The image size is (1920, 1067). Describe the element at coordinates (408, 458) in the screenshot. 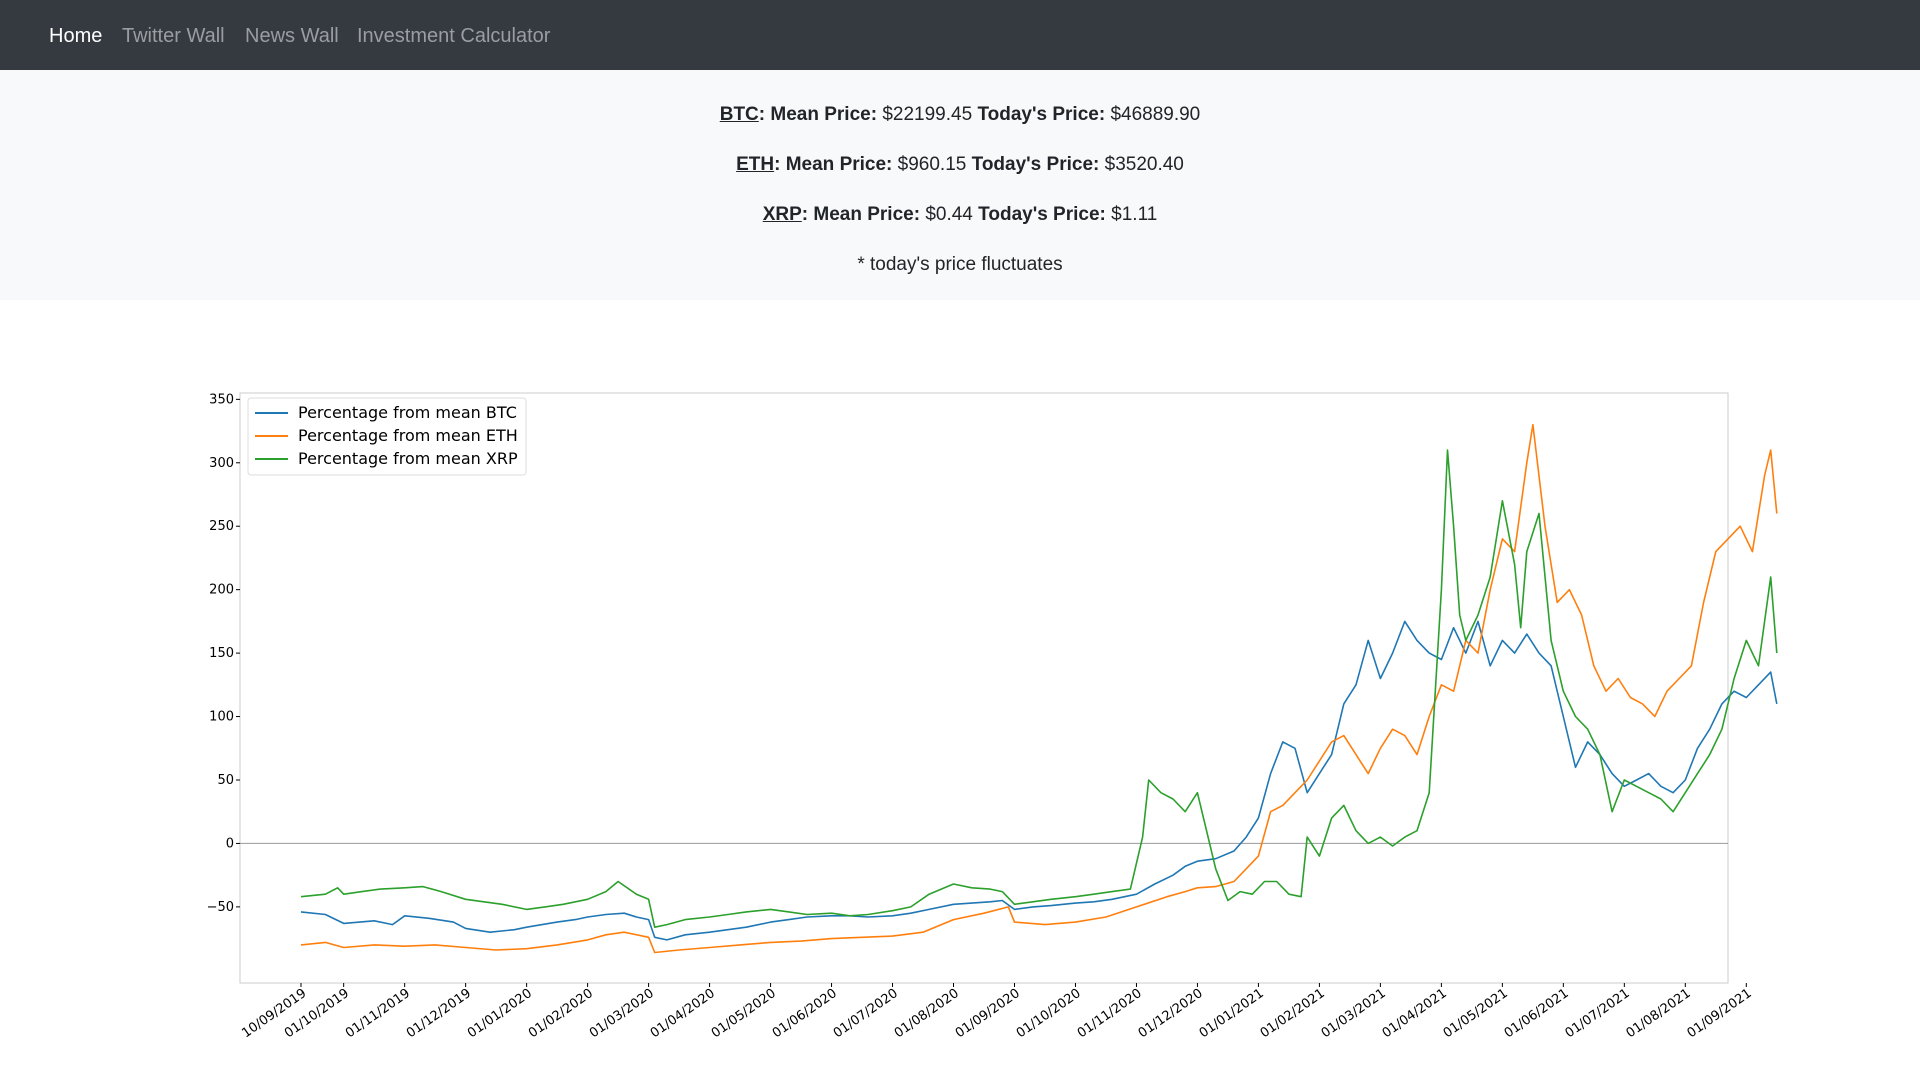

I see `legend-label-xrp: Percentage from mean XRP` at that location.